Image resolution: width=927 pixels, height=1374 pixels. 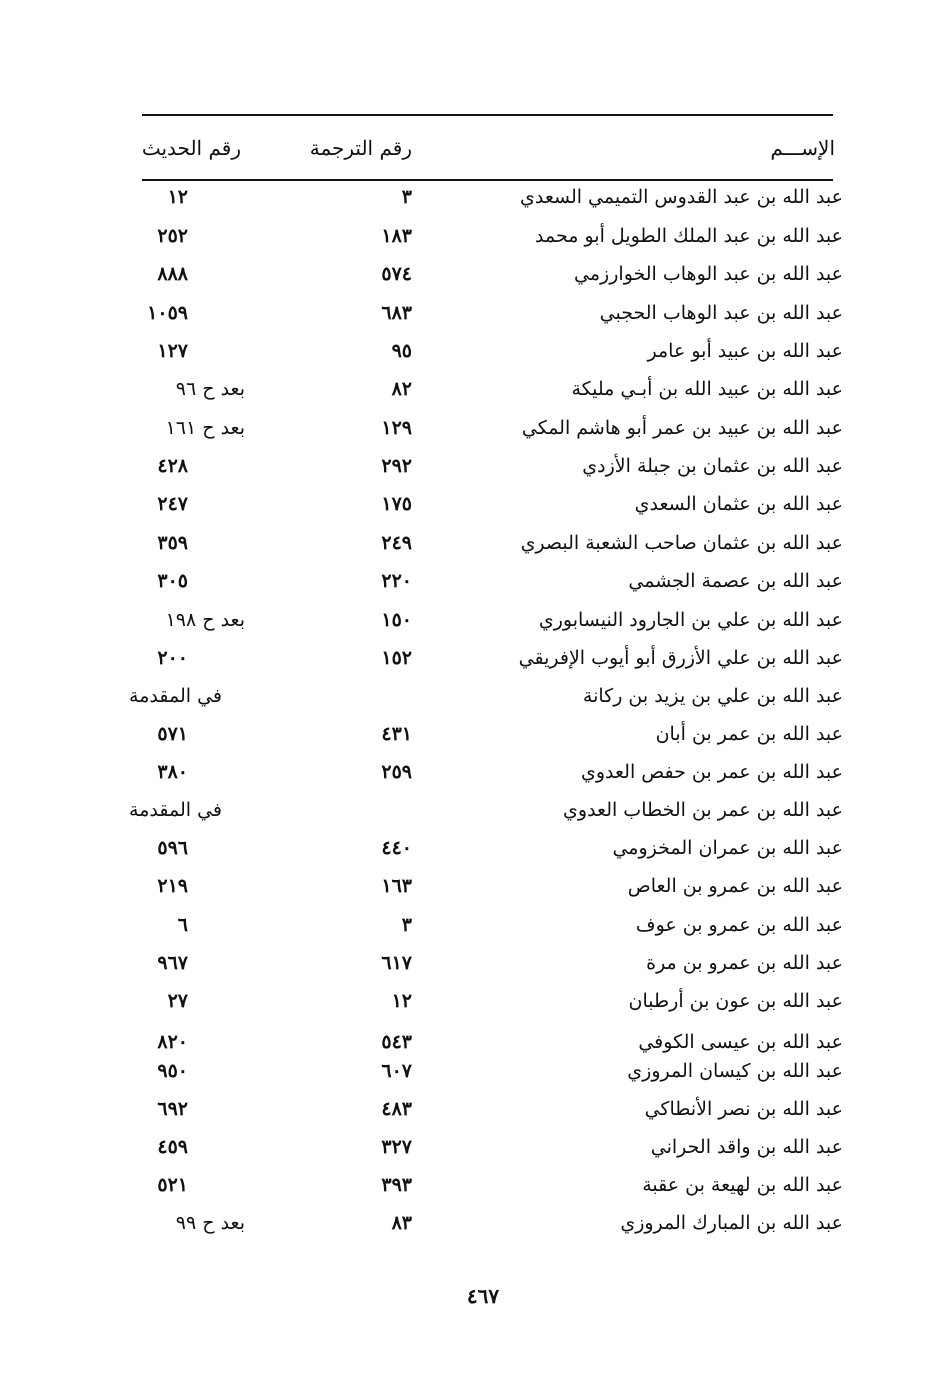 I want to click on translation-number: ١٢, so click(x=401, y=1001).